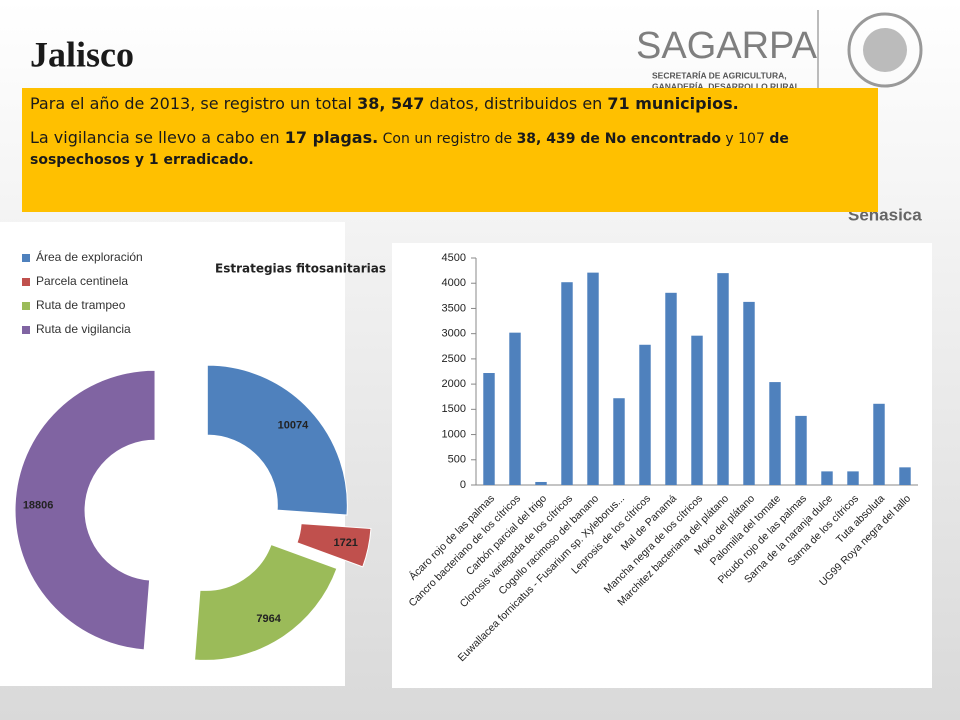  What do you see at coordinates (454, 409) in the screenshot?
I see `y-tick-label: 1500` at bounding box center [454, 409].